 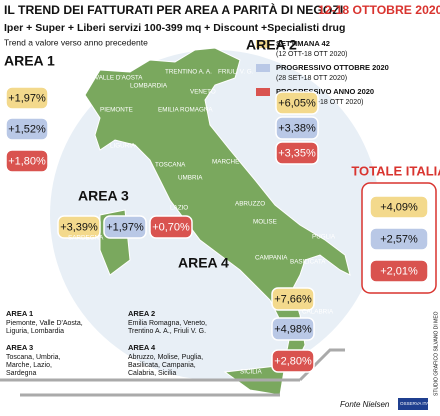 I want to click on area-list-name: AREA 4, so click(x=142, y=347).